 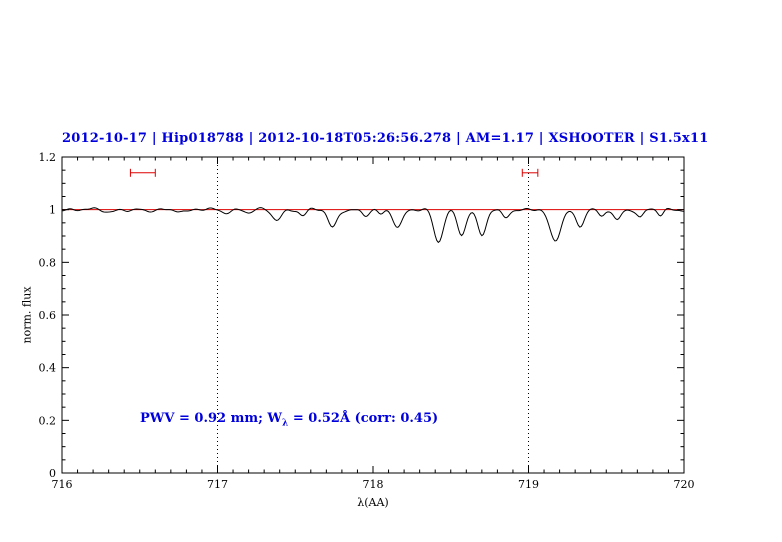 What do you see at coordinates (684, 484) in the screenshot?
I see `x-tick-label: 720` at bounding box center [684, 484].